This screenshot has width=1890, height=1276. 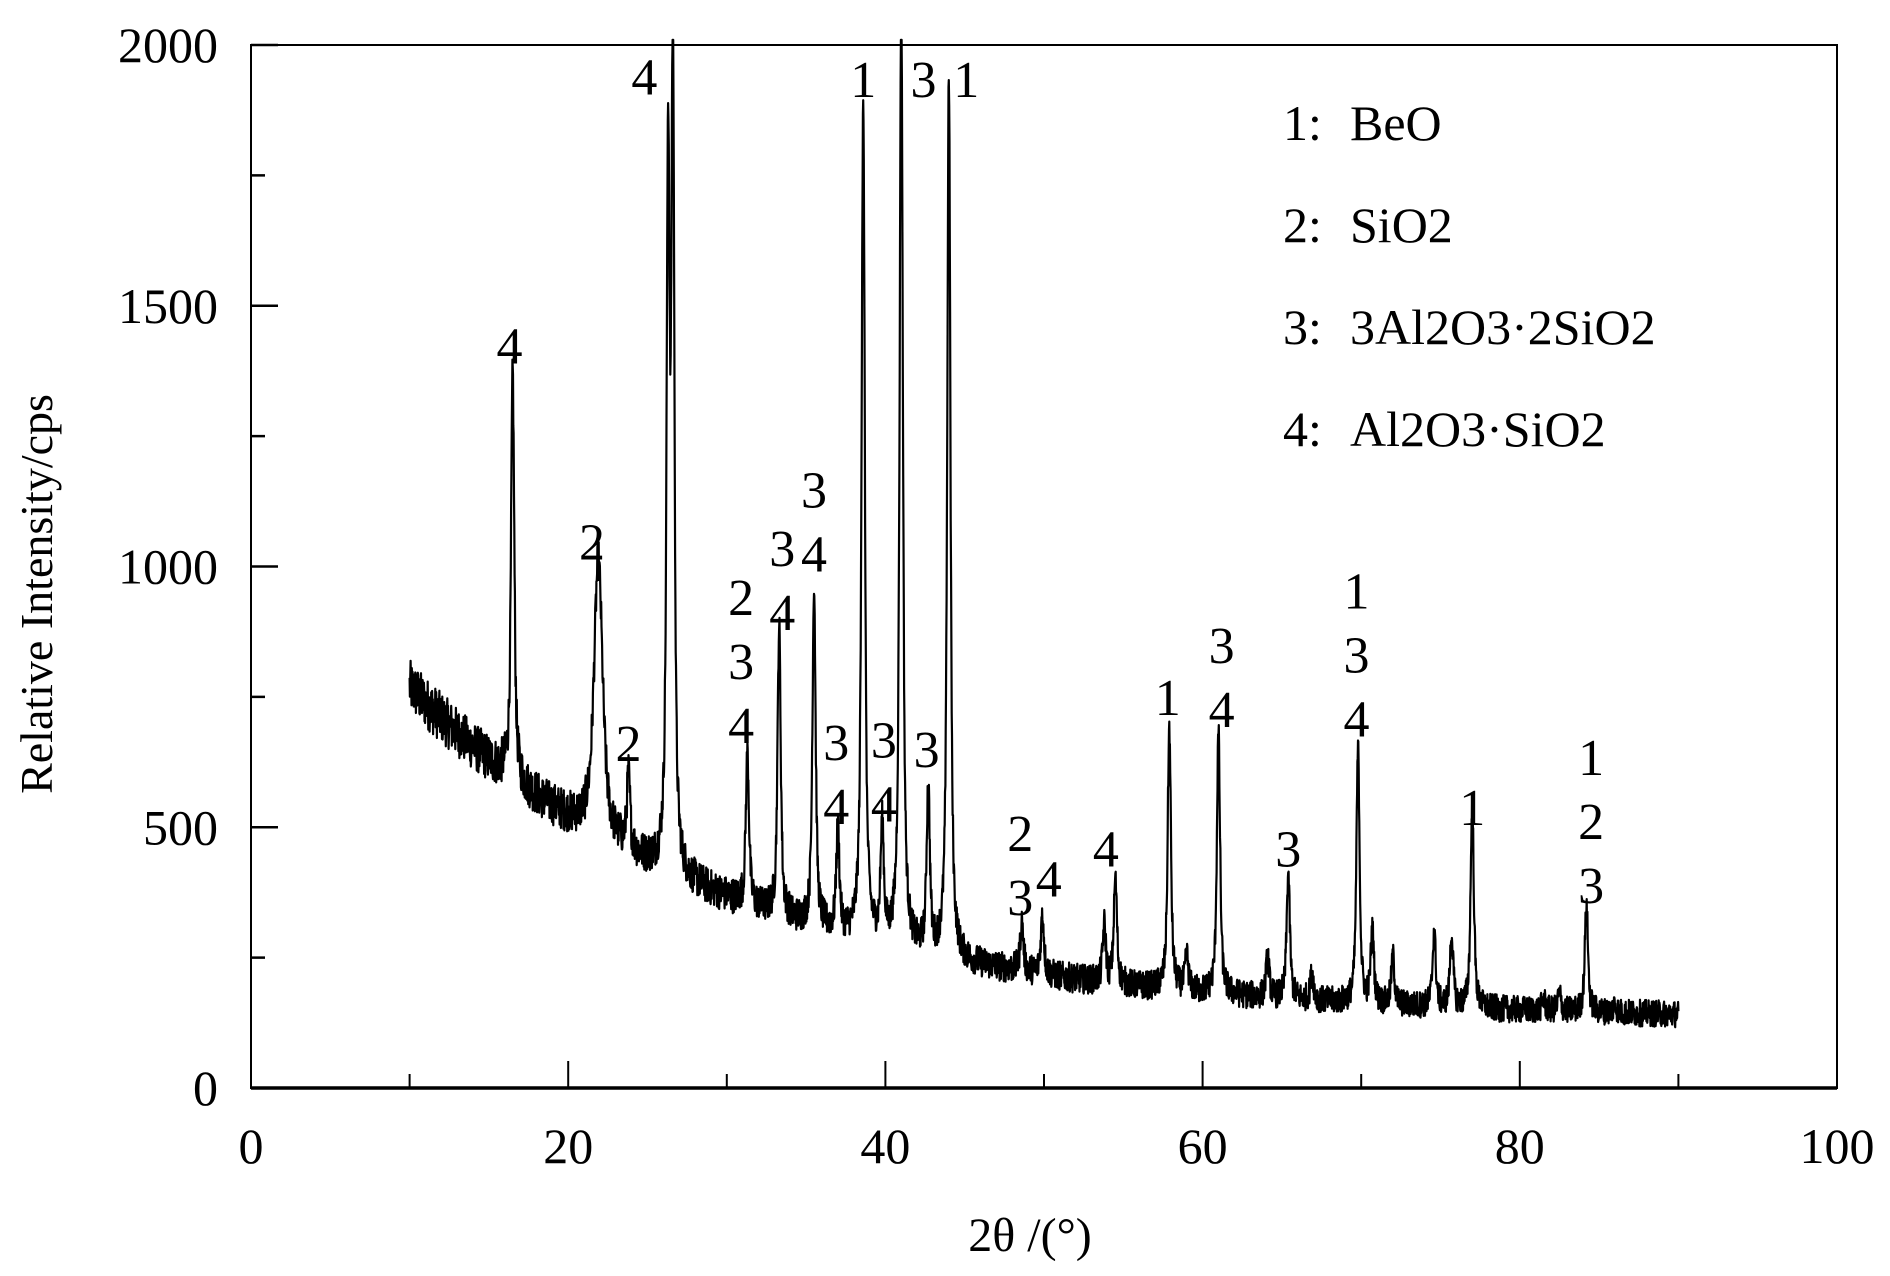 What do you see at coordinates (168, 567) in the screenshot?
I see `y-tick-label: 1000` at bounding box center [168, 567].